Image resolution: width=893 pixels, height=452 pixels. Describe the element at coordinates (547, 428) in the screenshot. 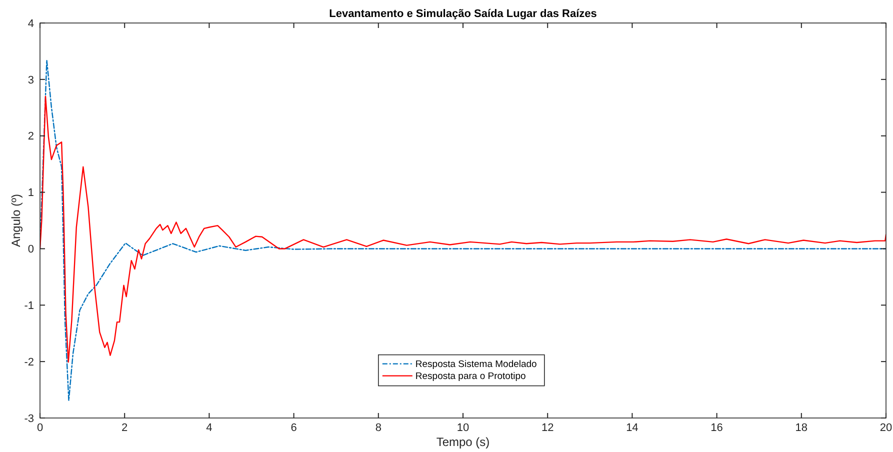

I see `x-tick-label: 12` at that location.